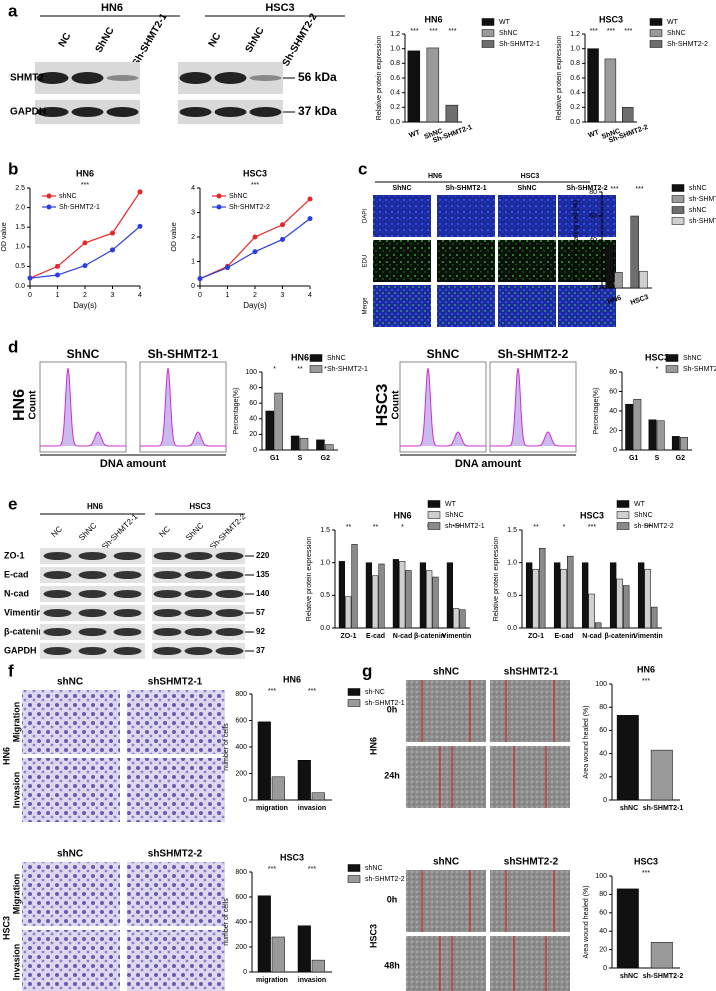 The width and height of the screenshot is (716, 991). Describe the element at coordinates (272, 808) in the screenshot. I see `x-tick-label: migration` at that location.